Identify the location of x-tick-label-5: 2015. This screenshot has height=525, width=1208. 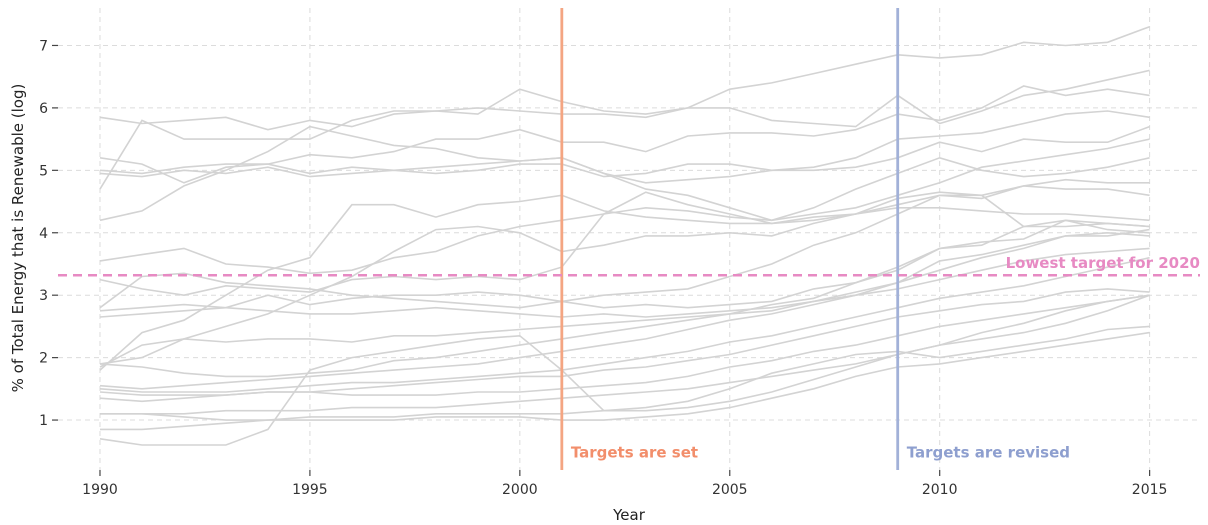
(1150, 490).